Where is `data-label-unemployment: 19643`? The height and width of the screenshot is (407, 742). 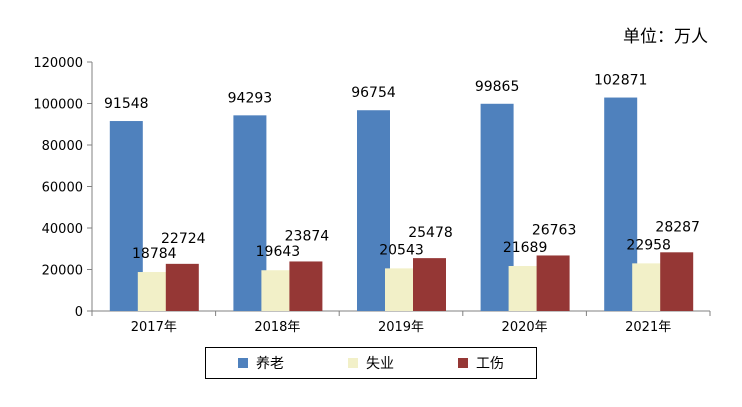 data-label-unemployment: 19643 is located at coordinates (278, 252).